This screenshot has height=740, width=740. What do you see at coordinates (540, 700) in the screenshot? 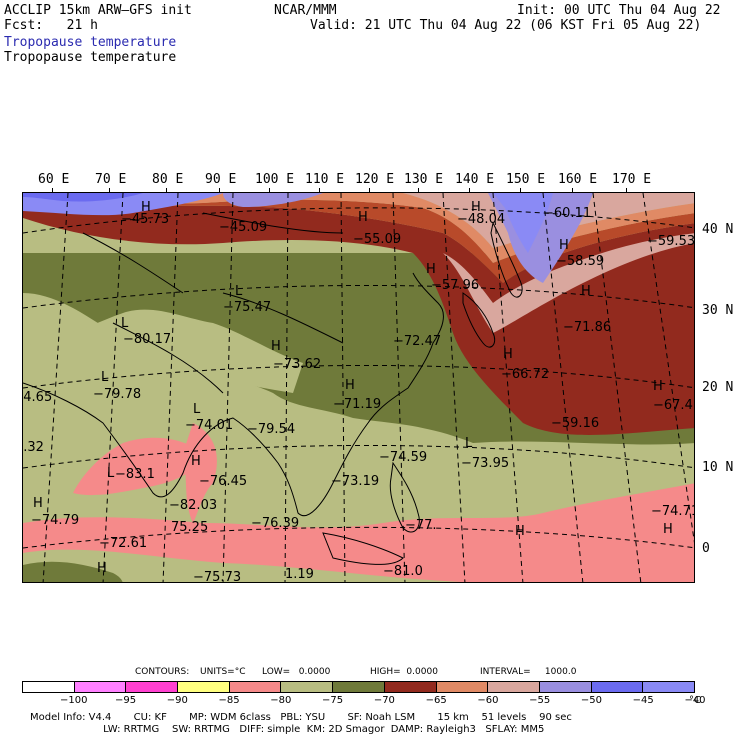
I see `colorbar-label: −55` at bounding box center [540, 700].